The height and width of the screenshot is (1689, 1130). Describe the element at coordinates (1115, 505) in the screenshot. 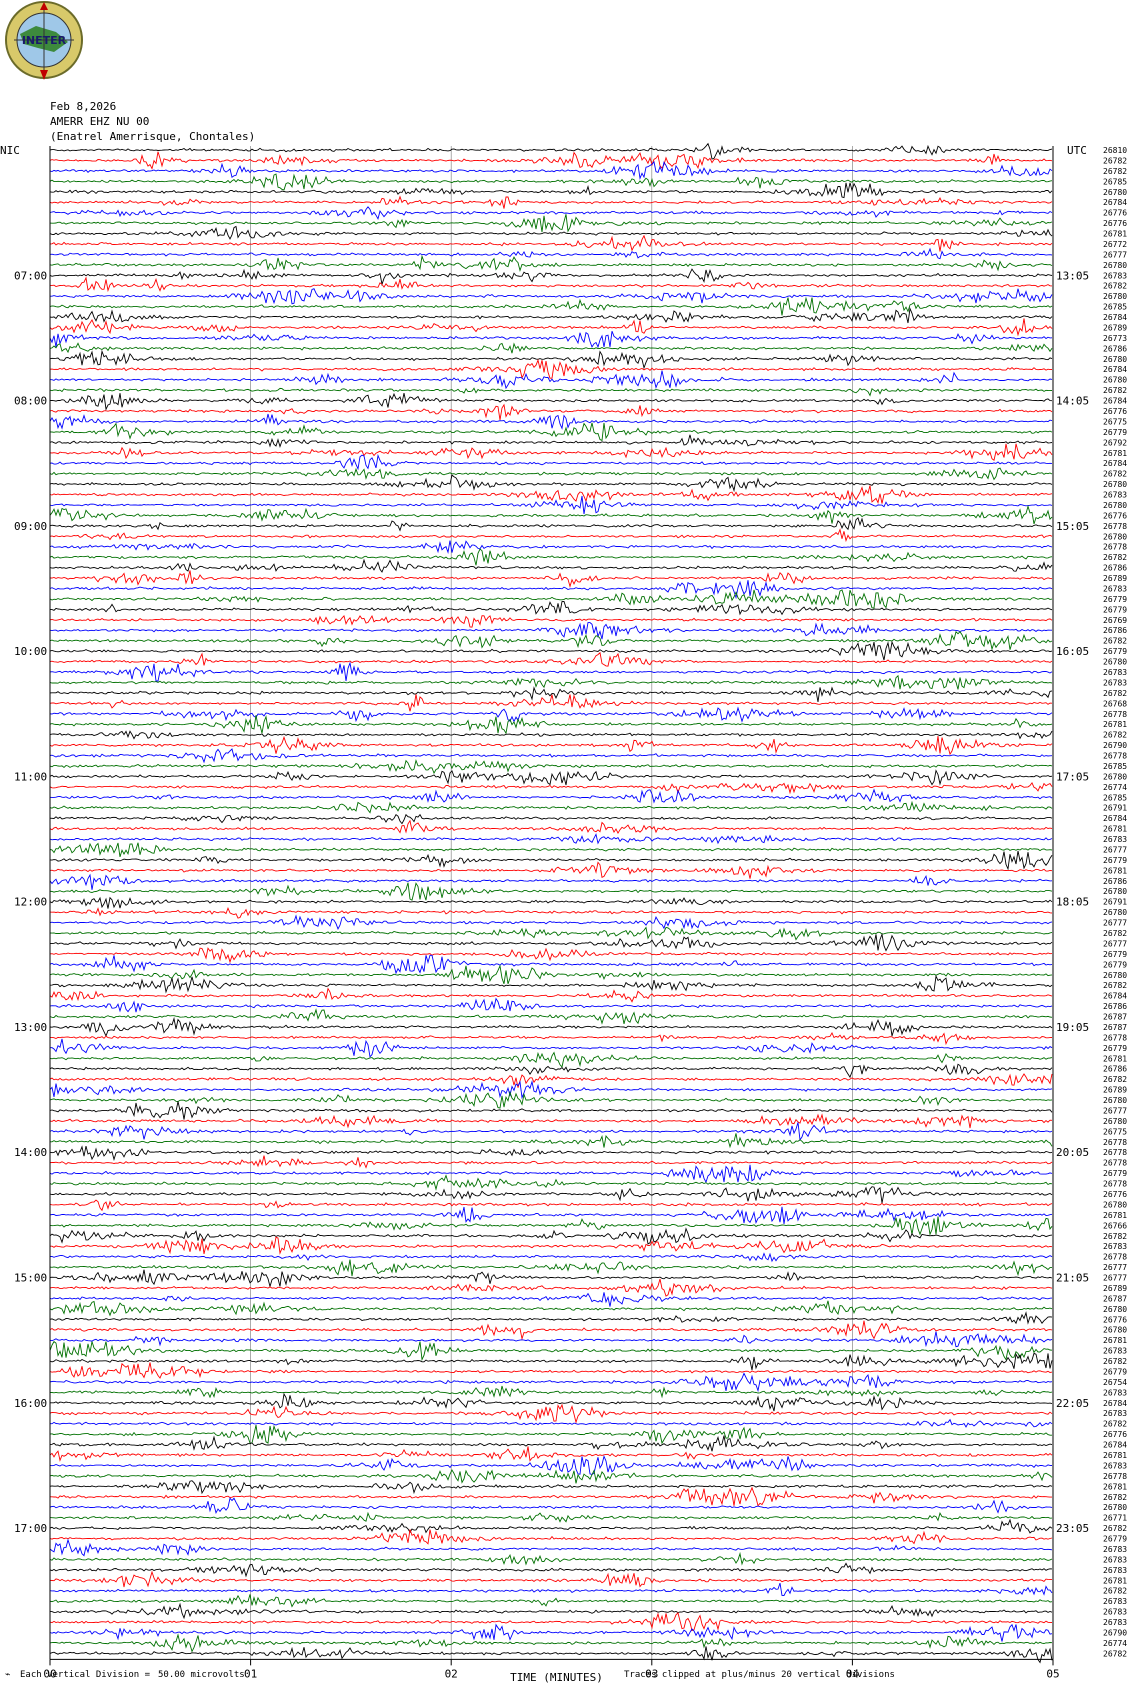

I see `trace-value-label-34: 26780` at that location.